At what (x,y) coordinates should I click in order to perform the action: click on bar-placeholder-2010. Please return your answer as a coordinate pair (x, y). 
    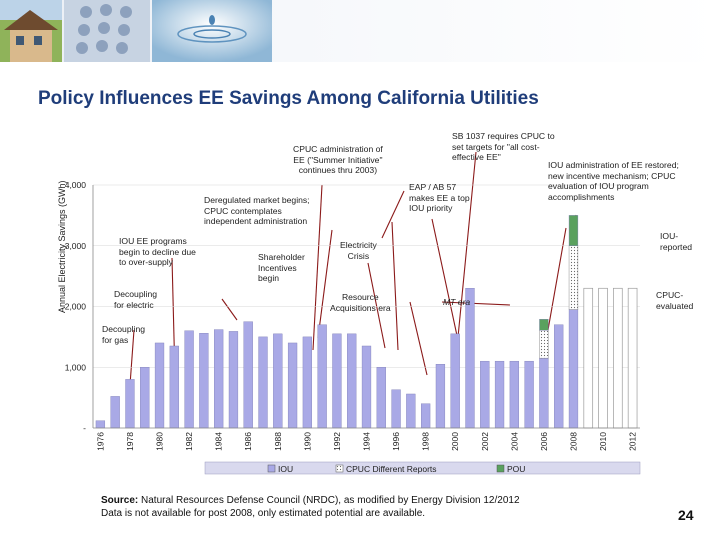
    Looking at the image, I should click on (603, 358).